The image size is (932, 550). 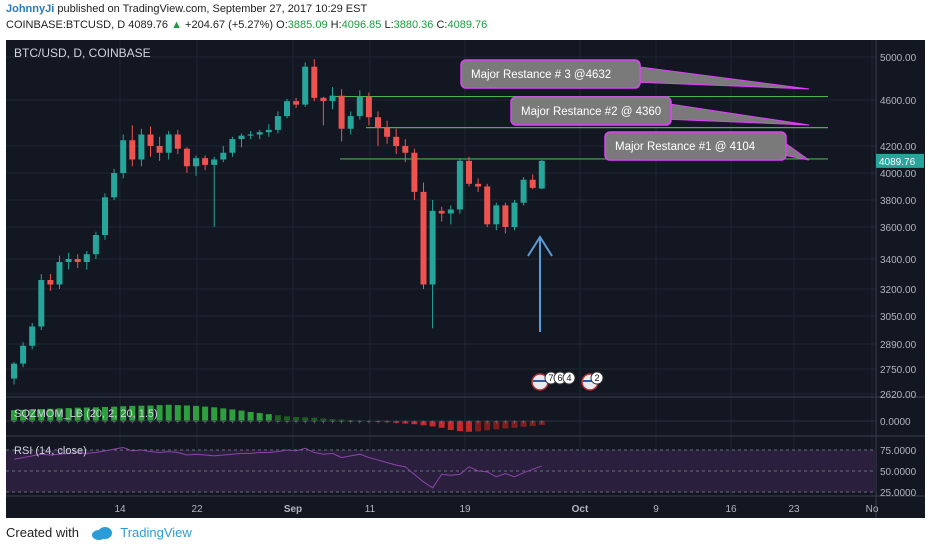 What do you see at coordinates (66, 25) in the screenshot?
I see `symbol-name: COINBASE:BTCUSD, D` at bounding box center [66, 25].